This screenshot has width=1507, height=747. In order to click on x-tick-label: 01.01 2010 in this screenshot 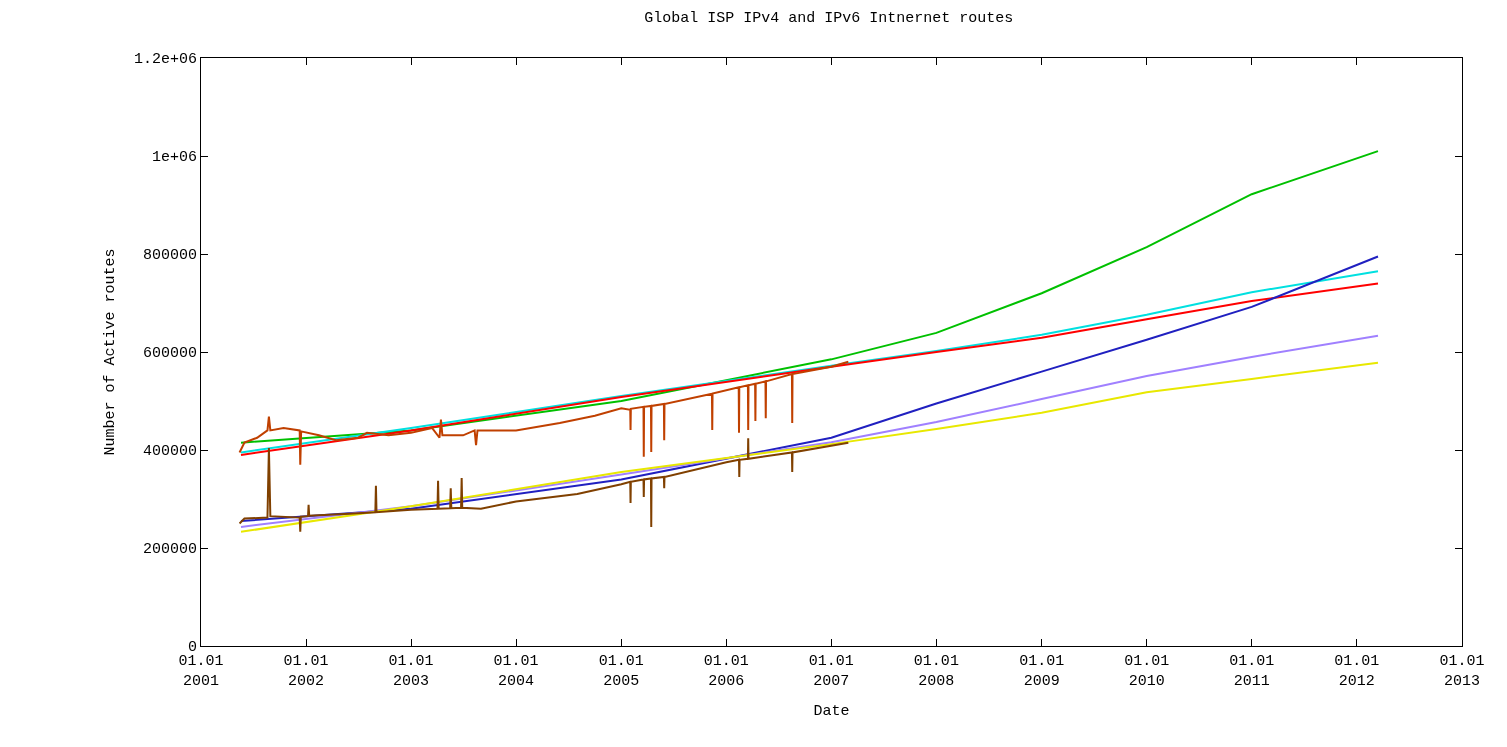, I will do `click(1147, 671)`.